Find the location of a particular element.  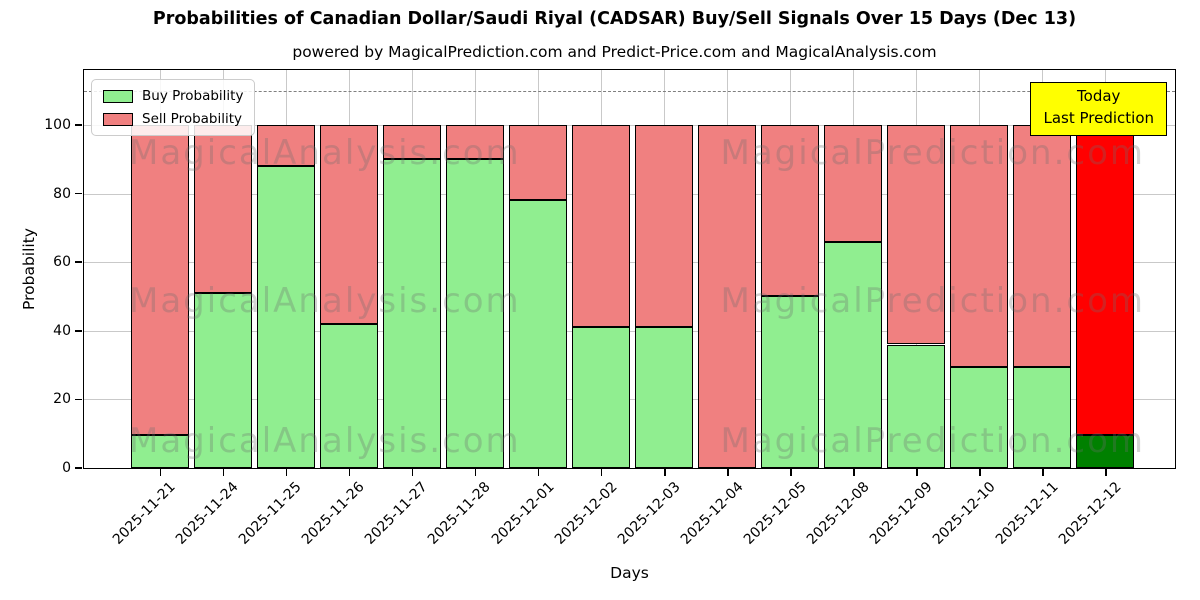

x-tick-label: 2025-12-12 is located at coordinates (1090, 513).